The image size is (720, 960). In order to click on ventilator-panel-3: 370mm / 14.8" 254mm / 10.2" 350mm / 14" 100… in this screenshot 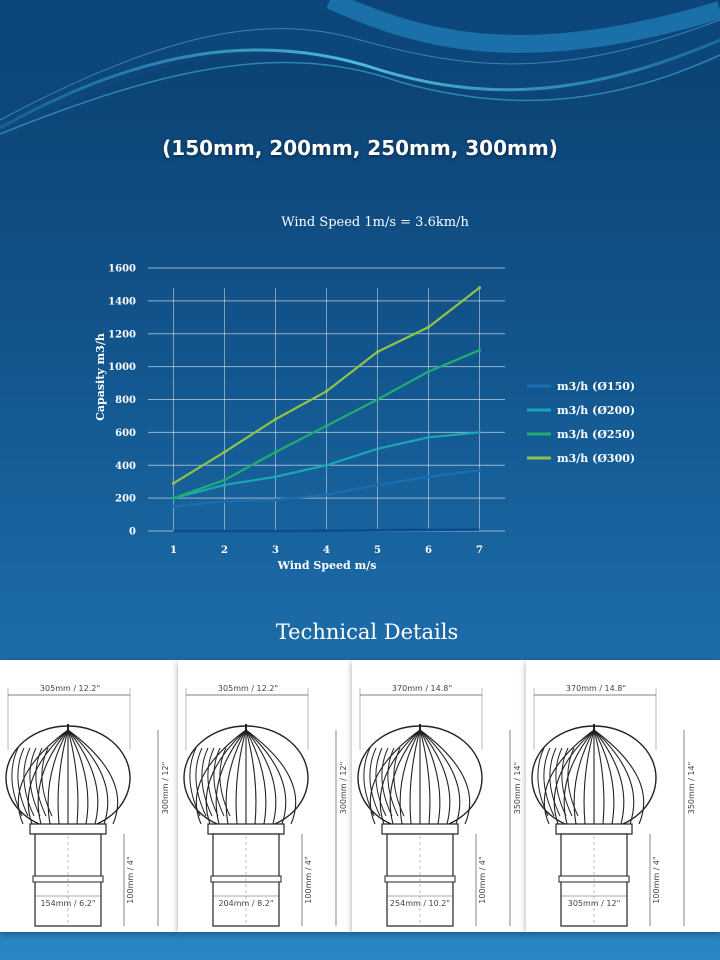, I will do `click(439, 796)`.